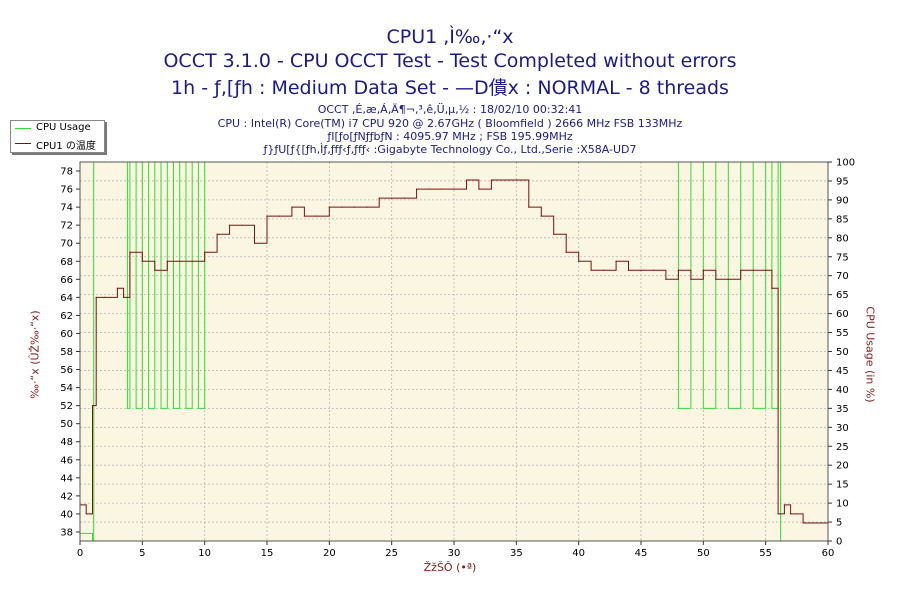  I want to click on left-tick-label: 72, so click(66, 226).